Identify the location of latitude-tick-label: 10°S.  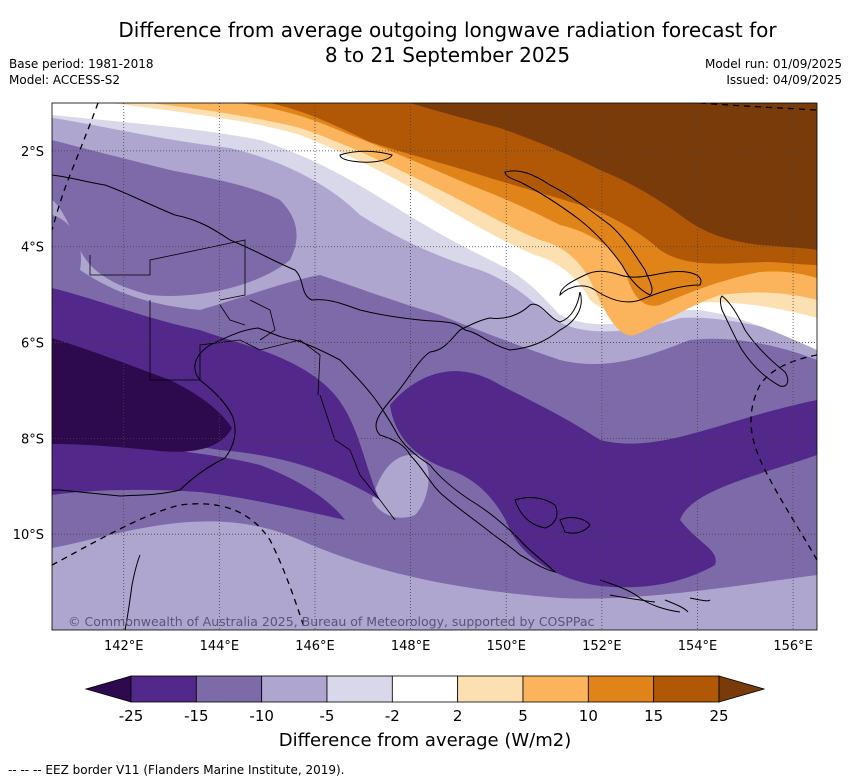
(28, 535).